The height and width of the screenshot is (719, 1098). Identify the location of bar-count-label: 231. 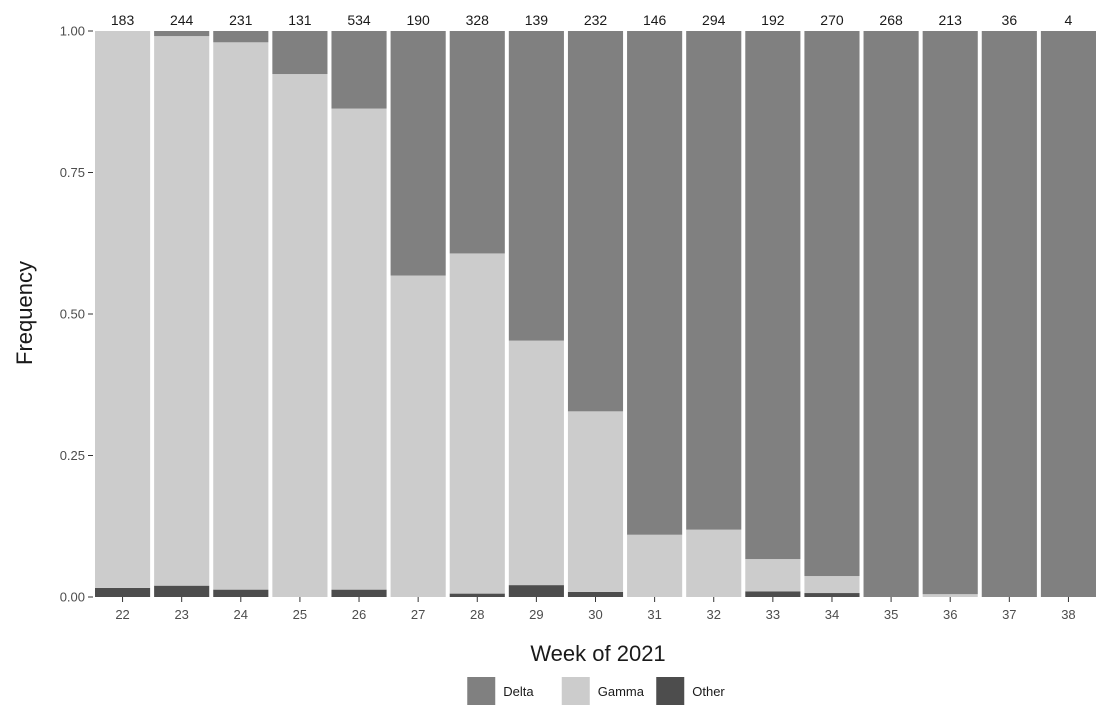
(241, 20).